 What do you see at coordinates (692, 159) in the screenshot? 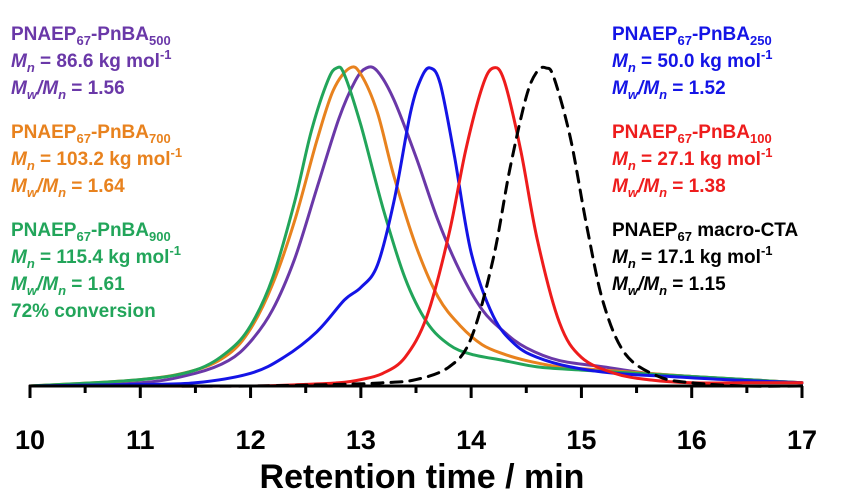
I see `annotation-mn: Mn = 27.1 kg mol-1` at bounding box center [692, 159].